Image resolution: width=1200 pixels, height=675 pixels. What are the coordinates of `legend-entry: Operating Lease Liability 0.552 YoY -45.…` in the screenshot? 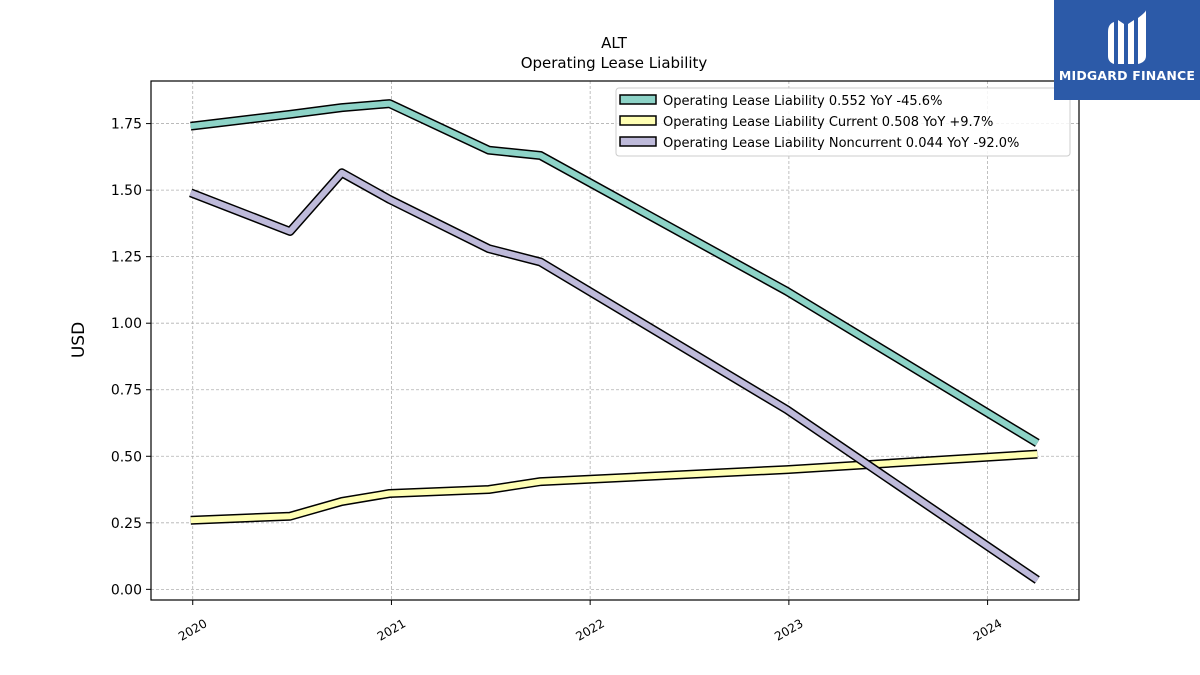 It's located at (802, 101).